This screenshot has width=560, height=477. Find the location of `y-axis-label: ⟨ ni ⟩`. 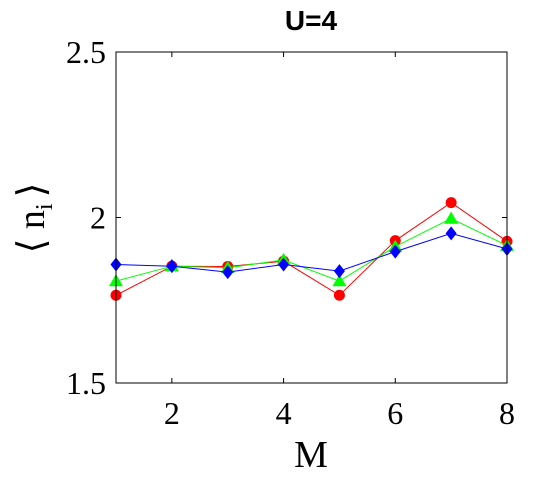

y-axis-label: ⟨ ni ⟩ is located at coordinates (34, 218).